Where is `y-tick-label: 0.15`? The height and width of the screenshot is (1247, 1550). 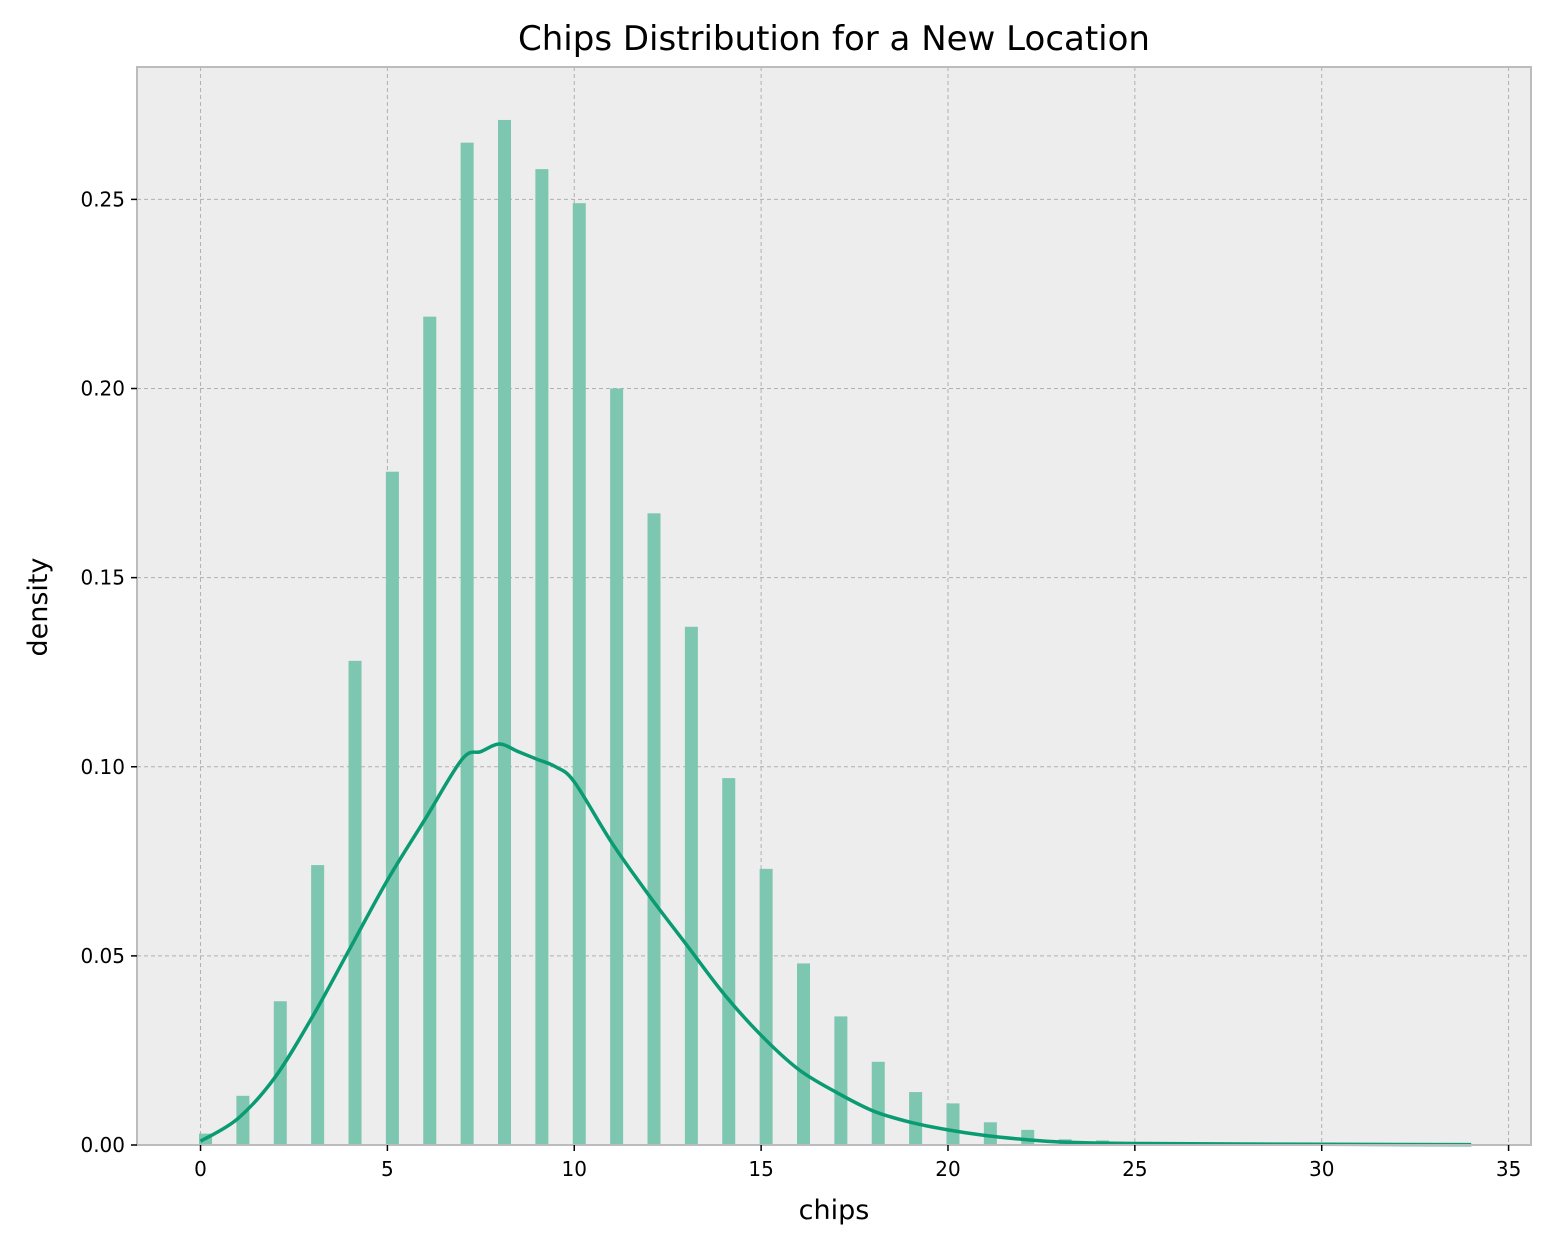
y-tick-label: 0.15 is located at coordinates (102, 578).